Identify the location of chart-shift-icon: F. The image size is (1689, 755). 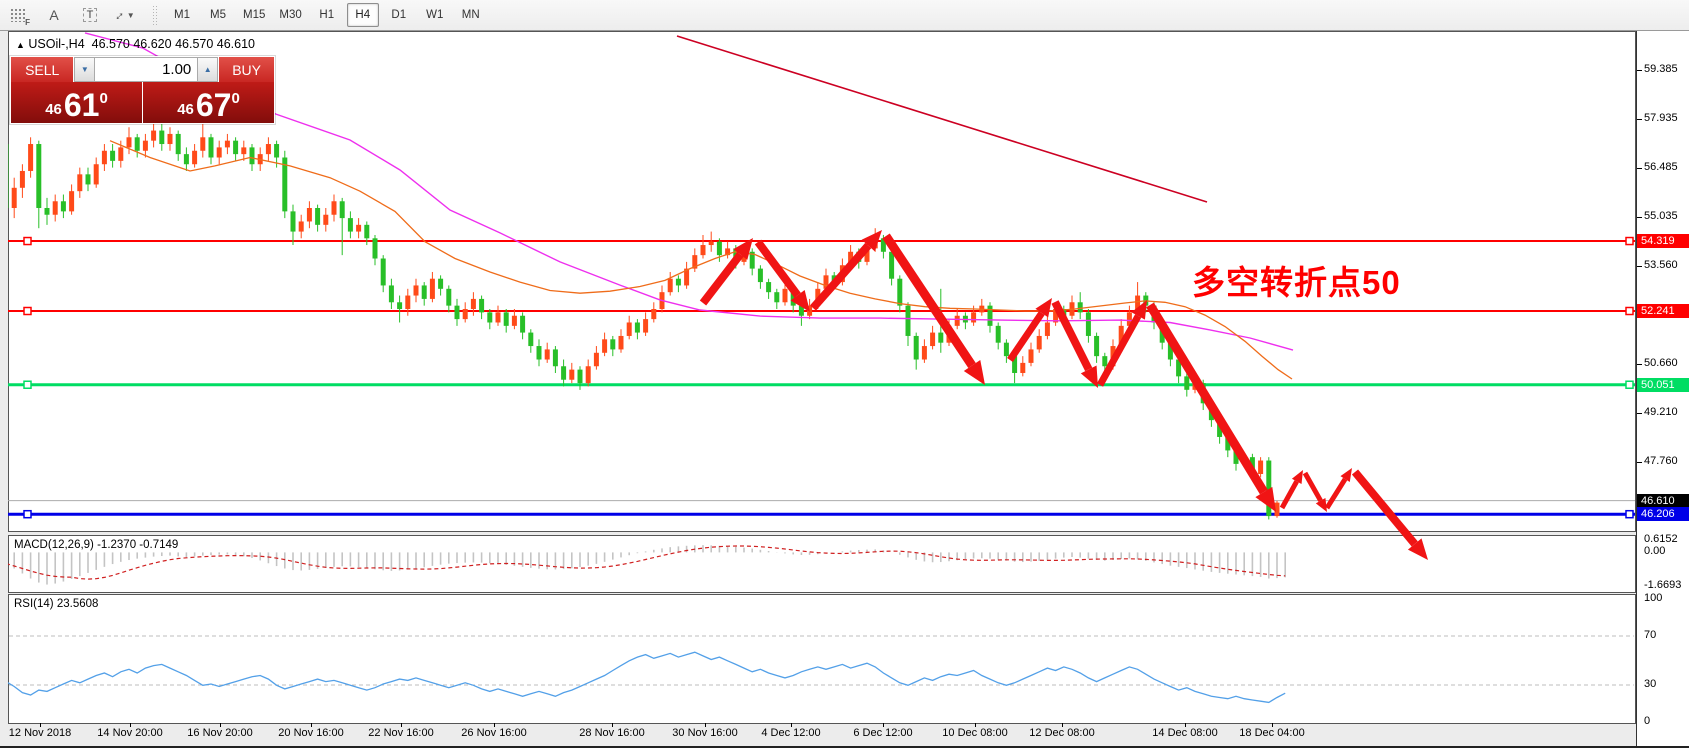
(18, 15).